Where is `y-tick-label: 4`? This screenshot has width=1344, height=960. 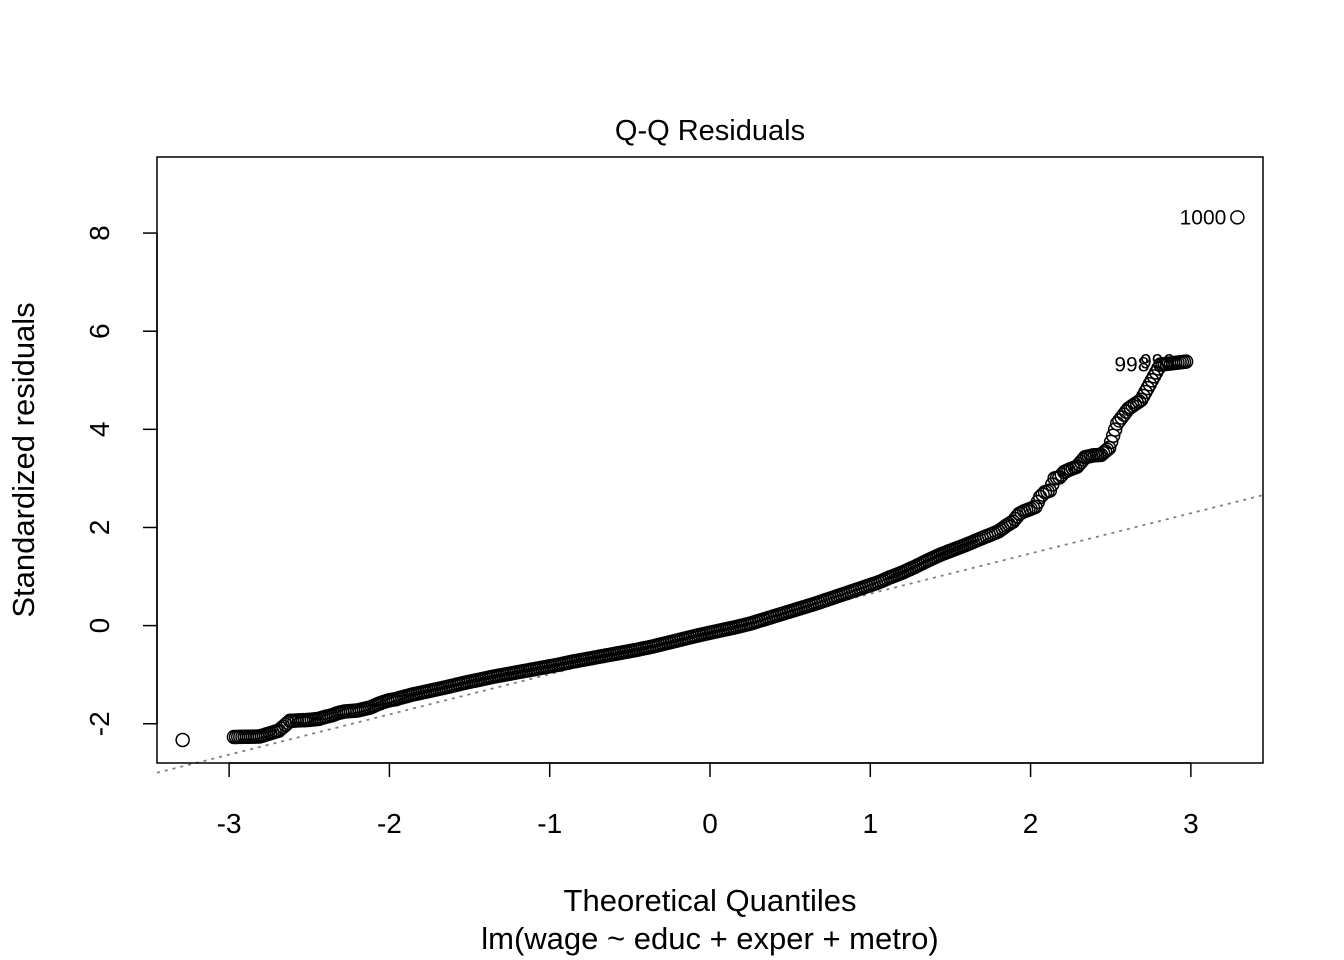 y-tick-label: 4 is located at coordinates (99, 430).